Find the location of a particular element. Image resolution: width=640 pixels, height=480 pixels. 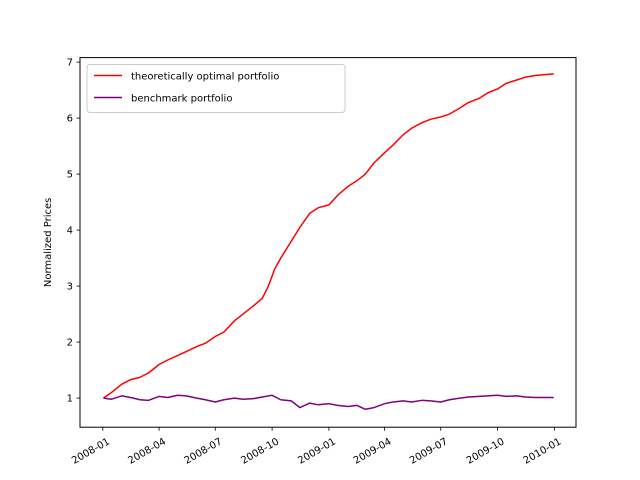

legend-box is located at coordinates (216, 88).